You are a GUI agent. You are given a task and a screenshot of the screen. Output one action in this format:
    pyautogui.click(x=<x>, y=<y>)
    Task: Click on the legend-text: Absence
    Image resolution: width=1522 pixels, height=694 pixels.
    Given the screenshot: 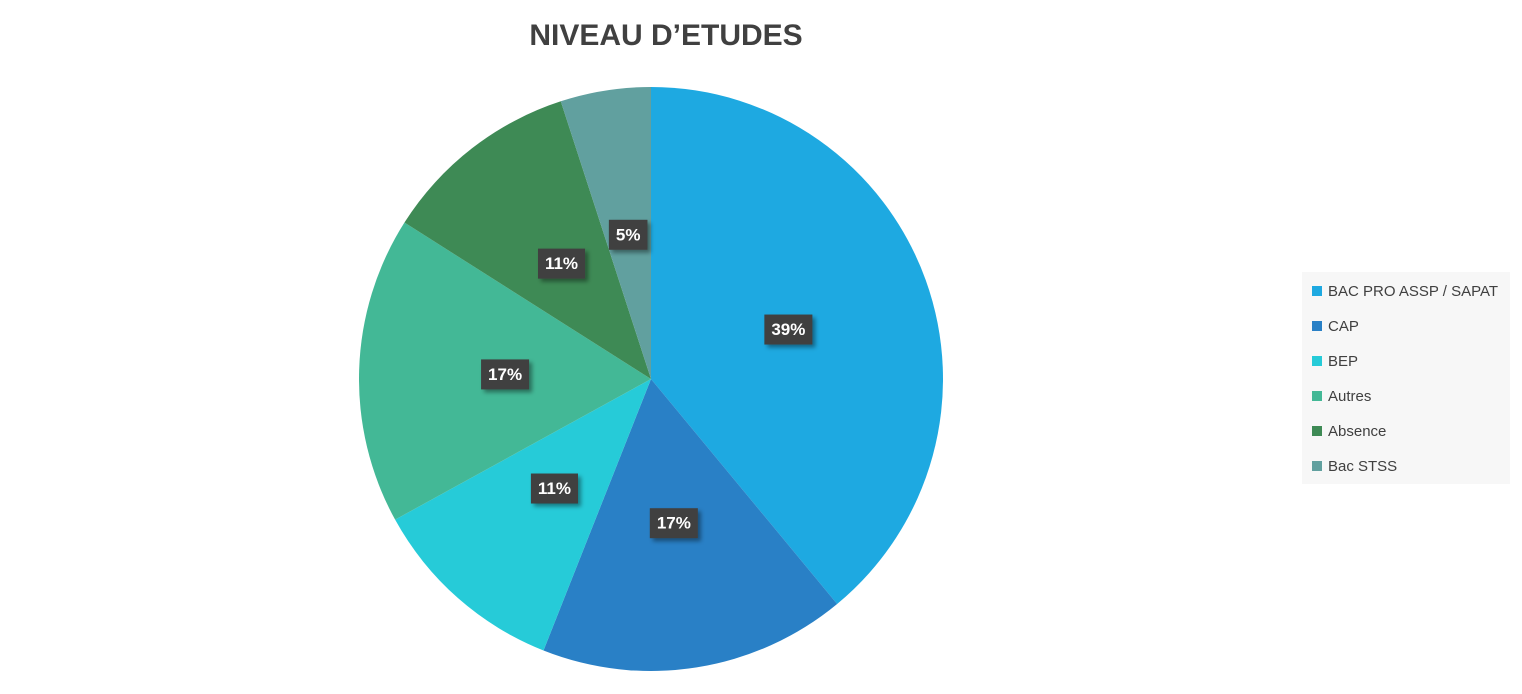 What is the action you would take?
    pyautogui.click(x=1357, y=431)
    